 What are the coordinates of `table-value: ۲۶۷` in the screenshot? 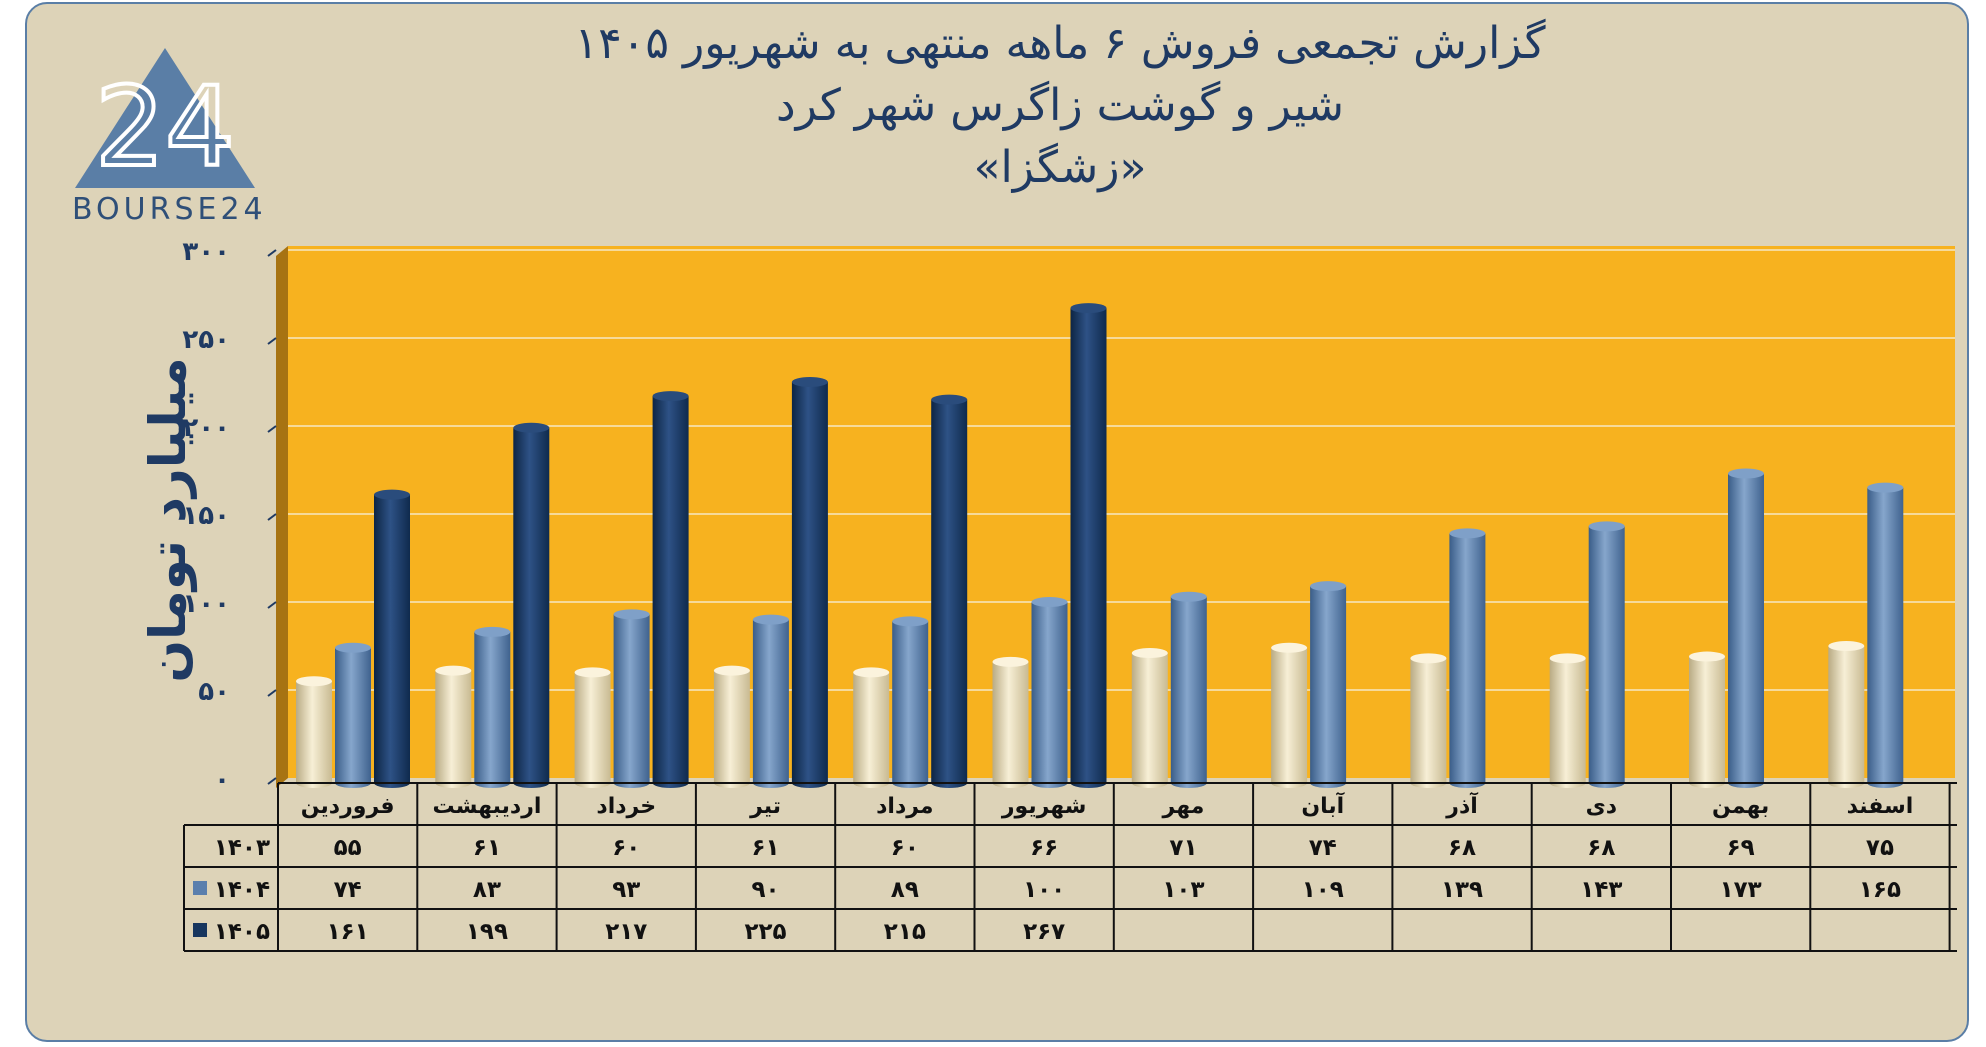 It's located at (1044, 932).